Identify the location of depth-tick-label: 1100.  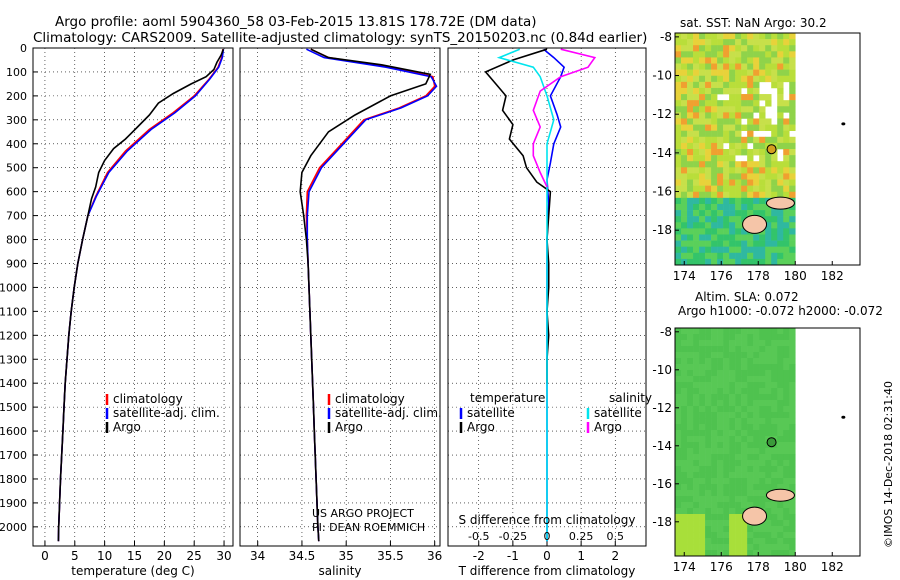
(13, 311).